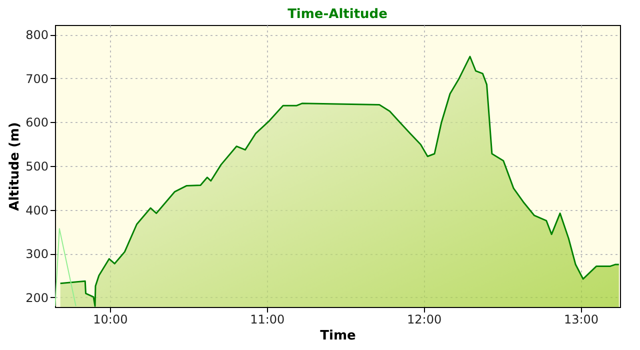 The height and width of the screenshot is (350, 640). Describe the element at coordinates (37, 79) in the screenshot. I see `y-tick-label: 700` at that location.